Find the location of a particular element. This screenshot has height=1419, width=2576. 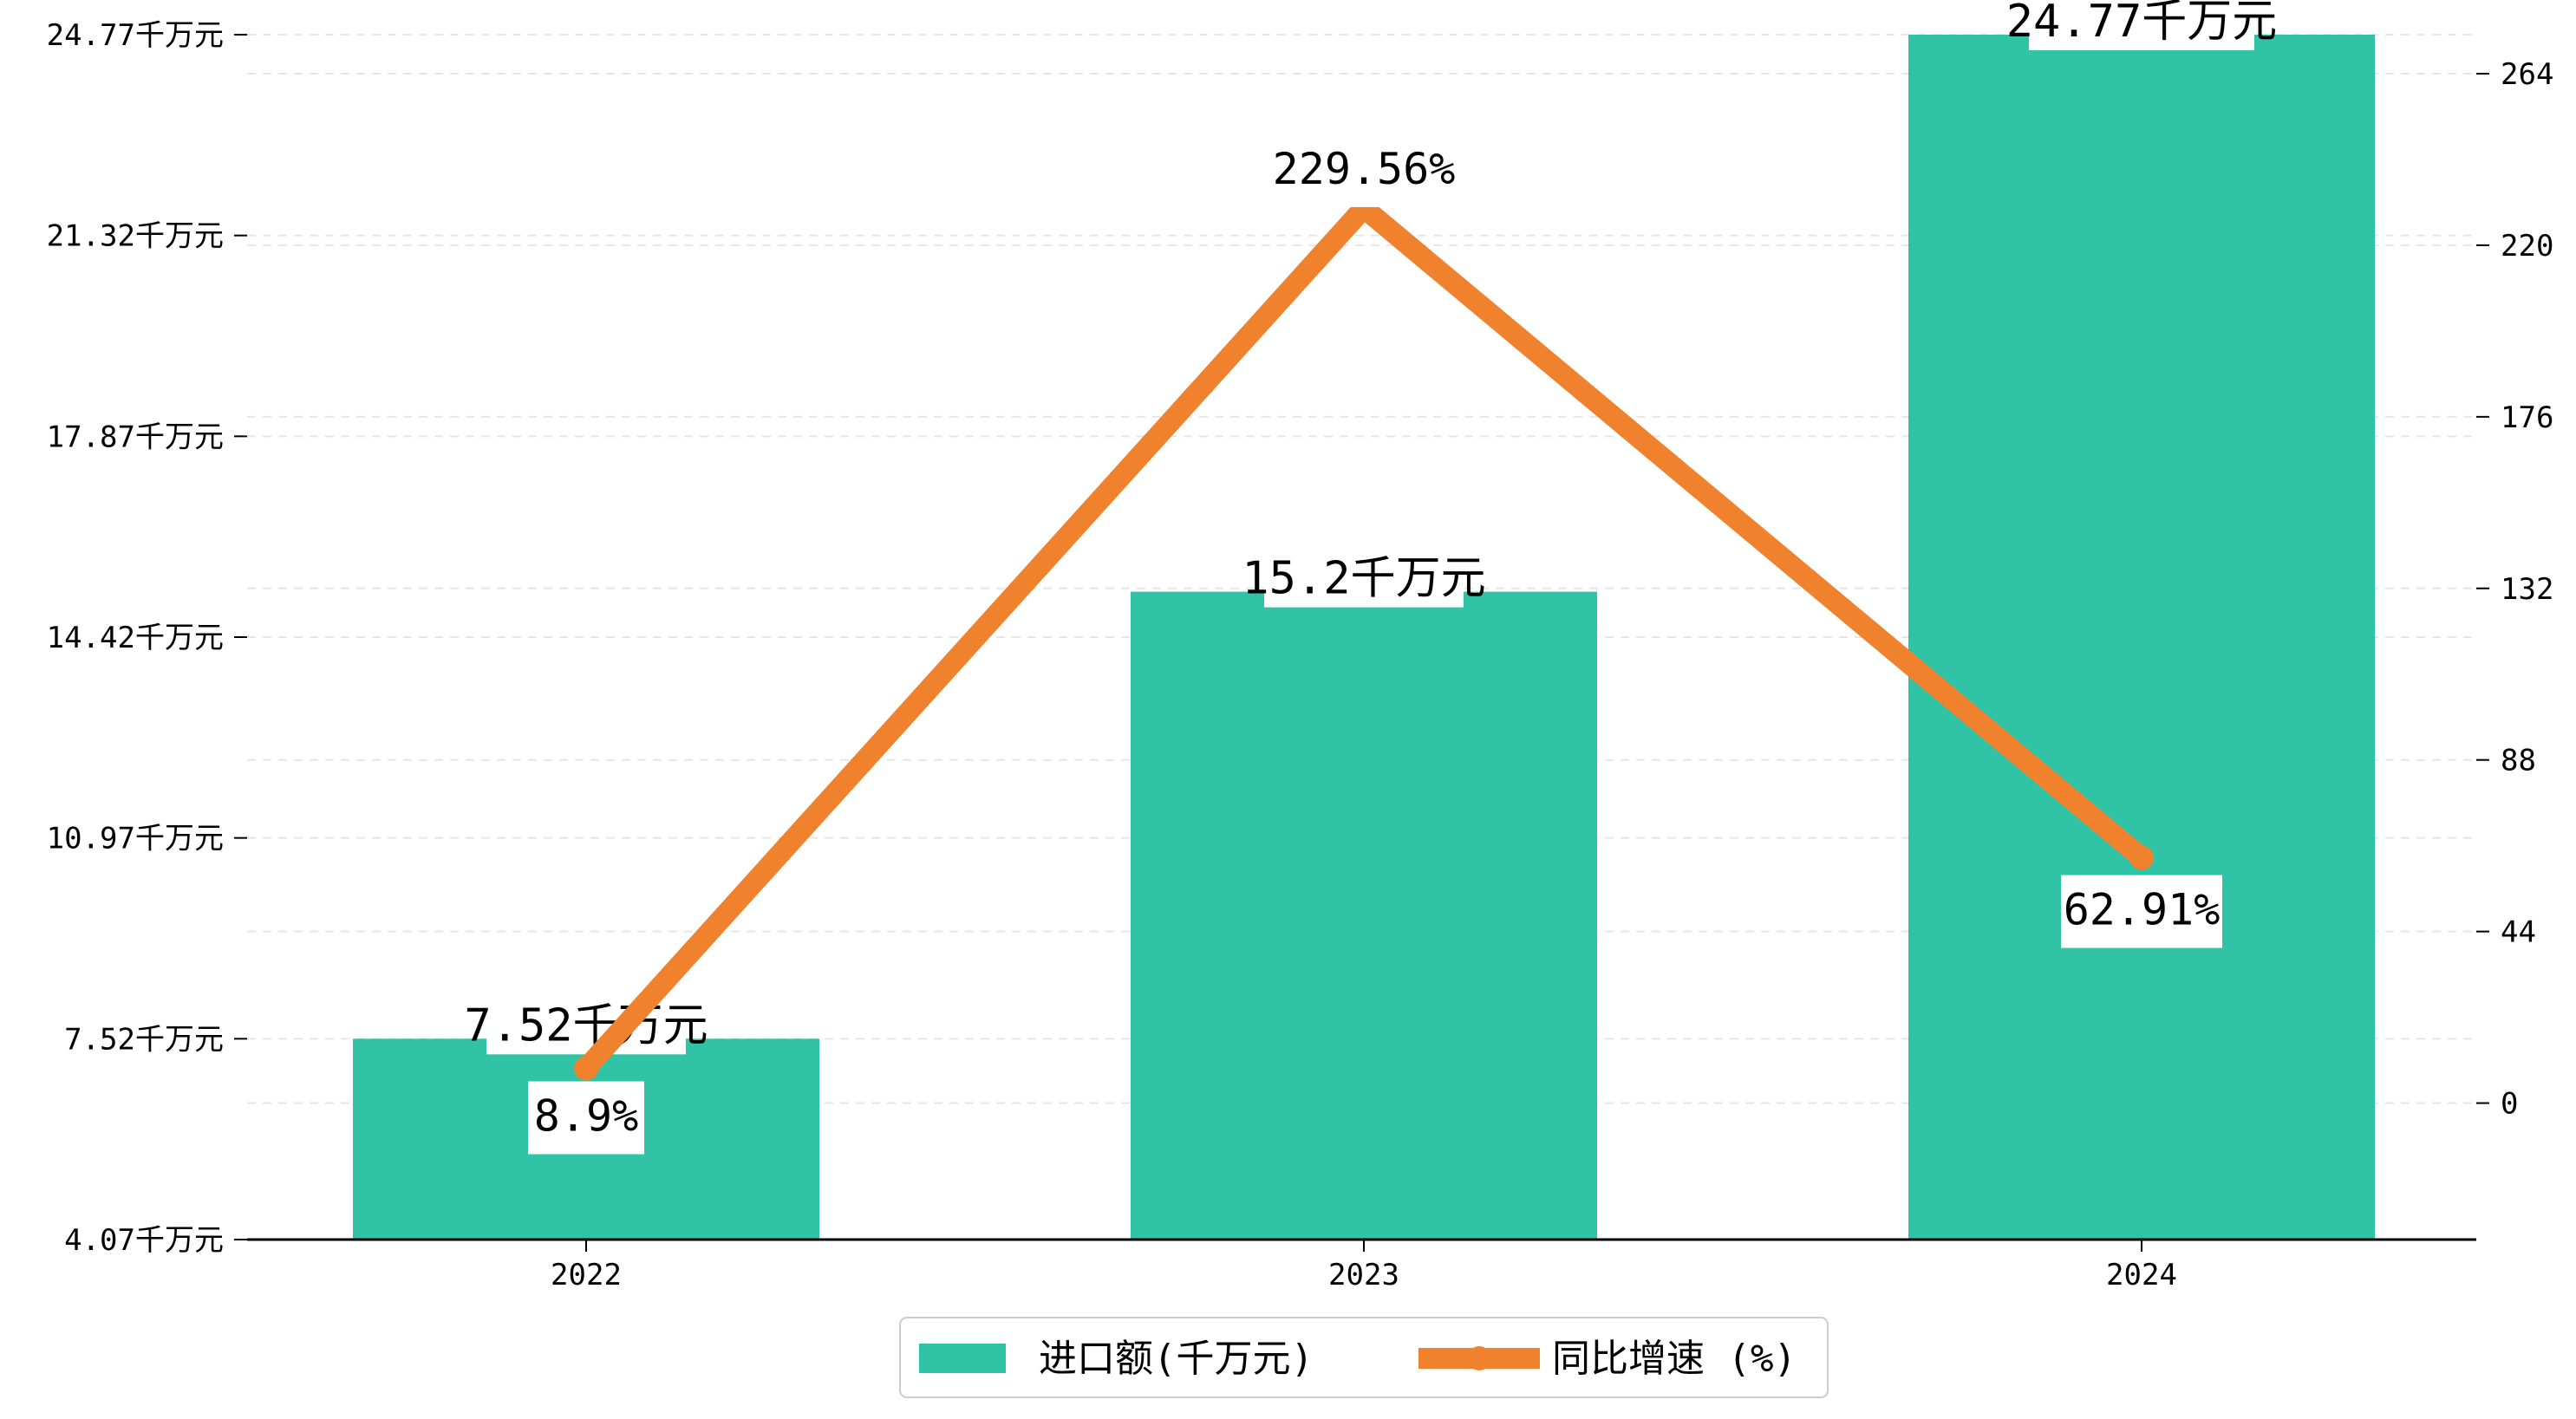

legend-box is located at coordinates (1364, 1357).